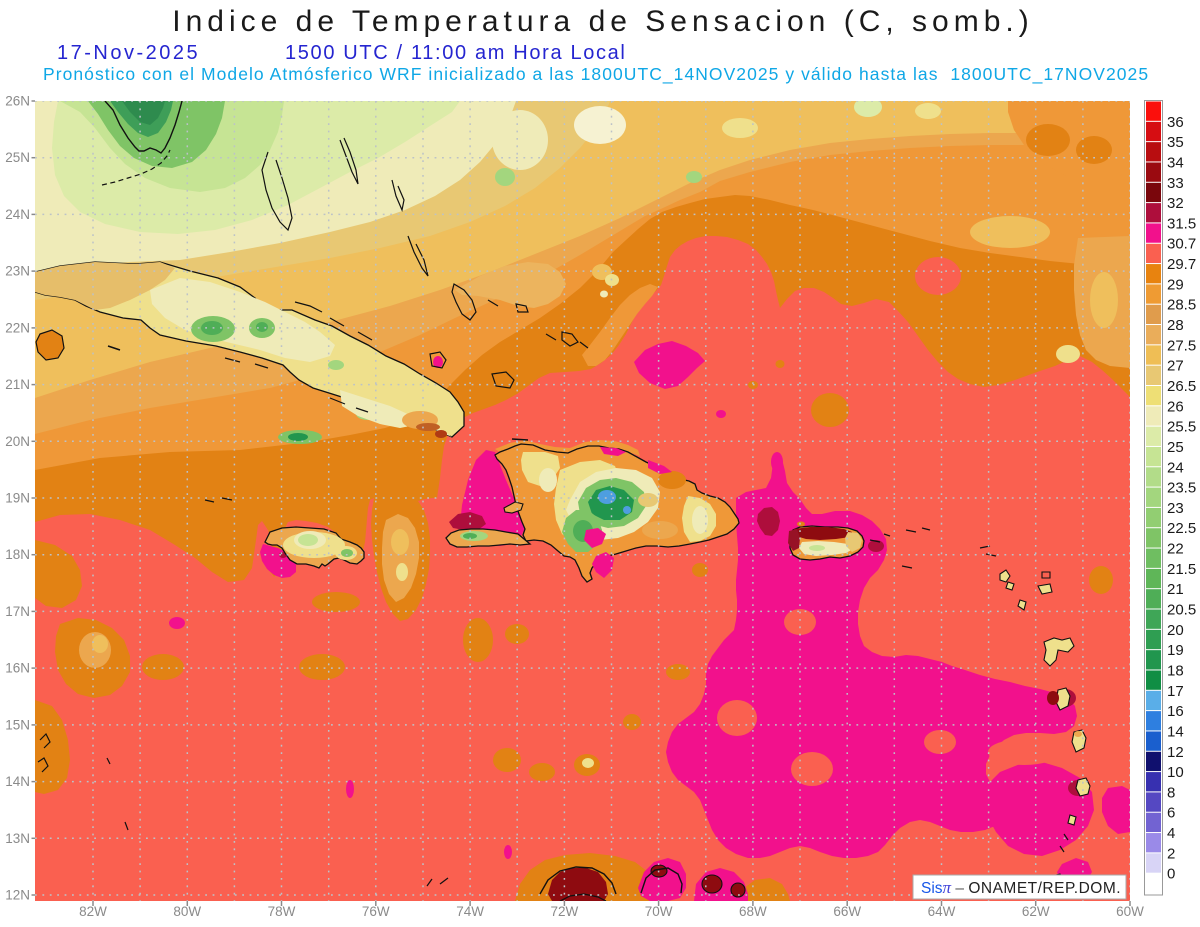 This screenshot has height=927, width=1200. I want to click on svg-text: 66W, so click(847, 911).